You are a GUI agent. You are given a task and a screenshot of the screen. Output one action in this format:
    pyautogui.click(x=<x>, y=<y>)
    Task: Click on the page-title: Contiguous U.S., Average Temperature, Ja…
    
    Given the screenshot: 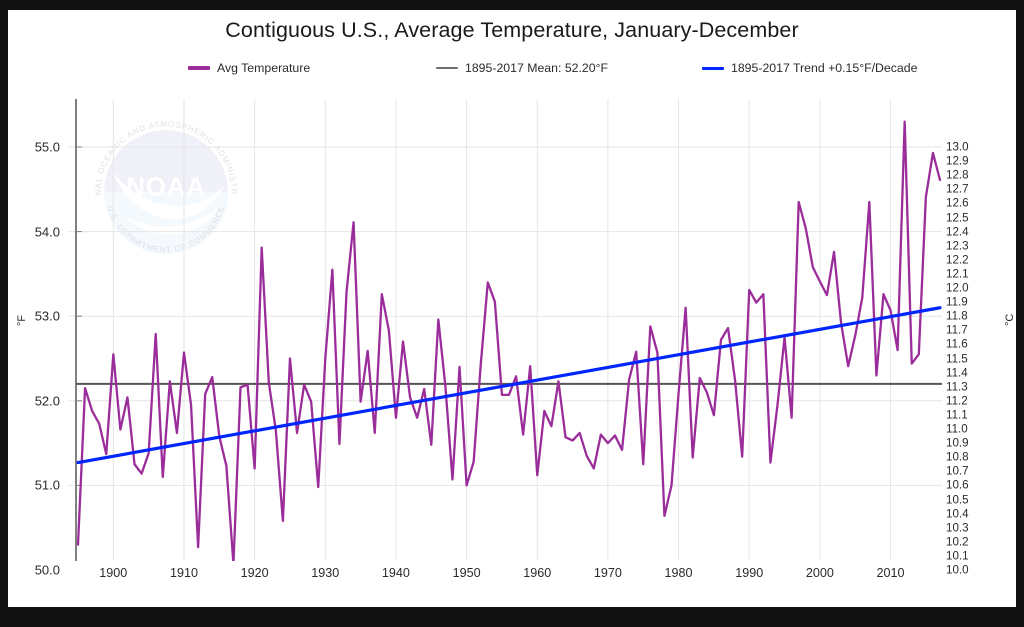 What is the action you would take?
    pyautogui.click(x=512, y=30)
    